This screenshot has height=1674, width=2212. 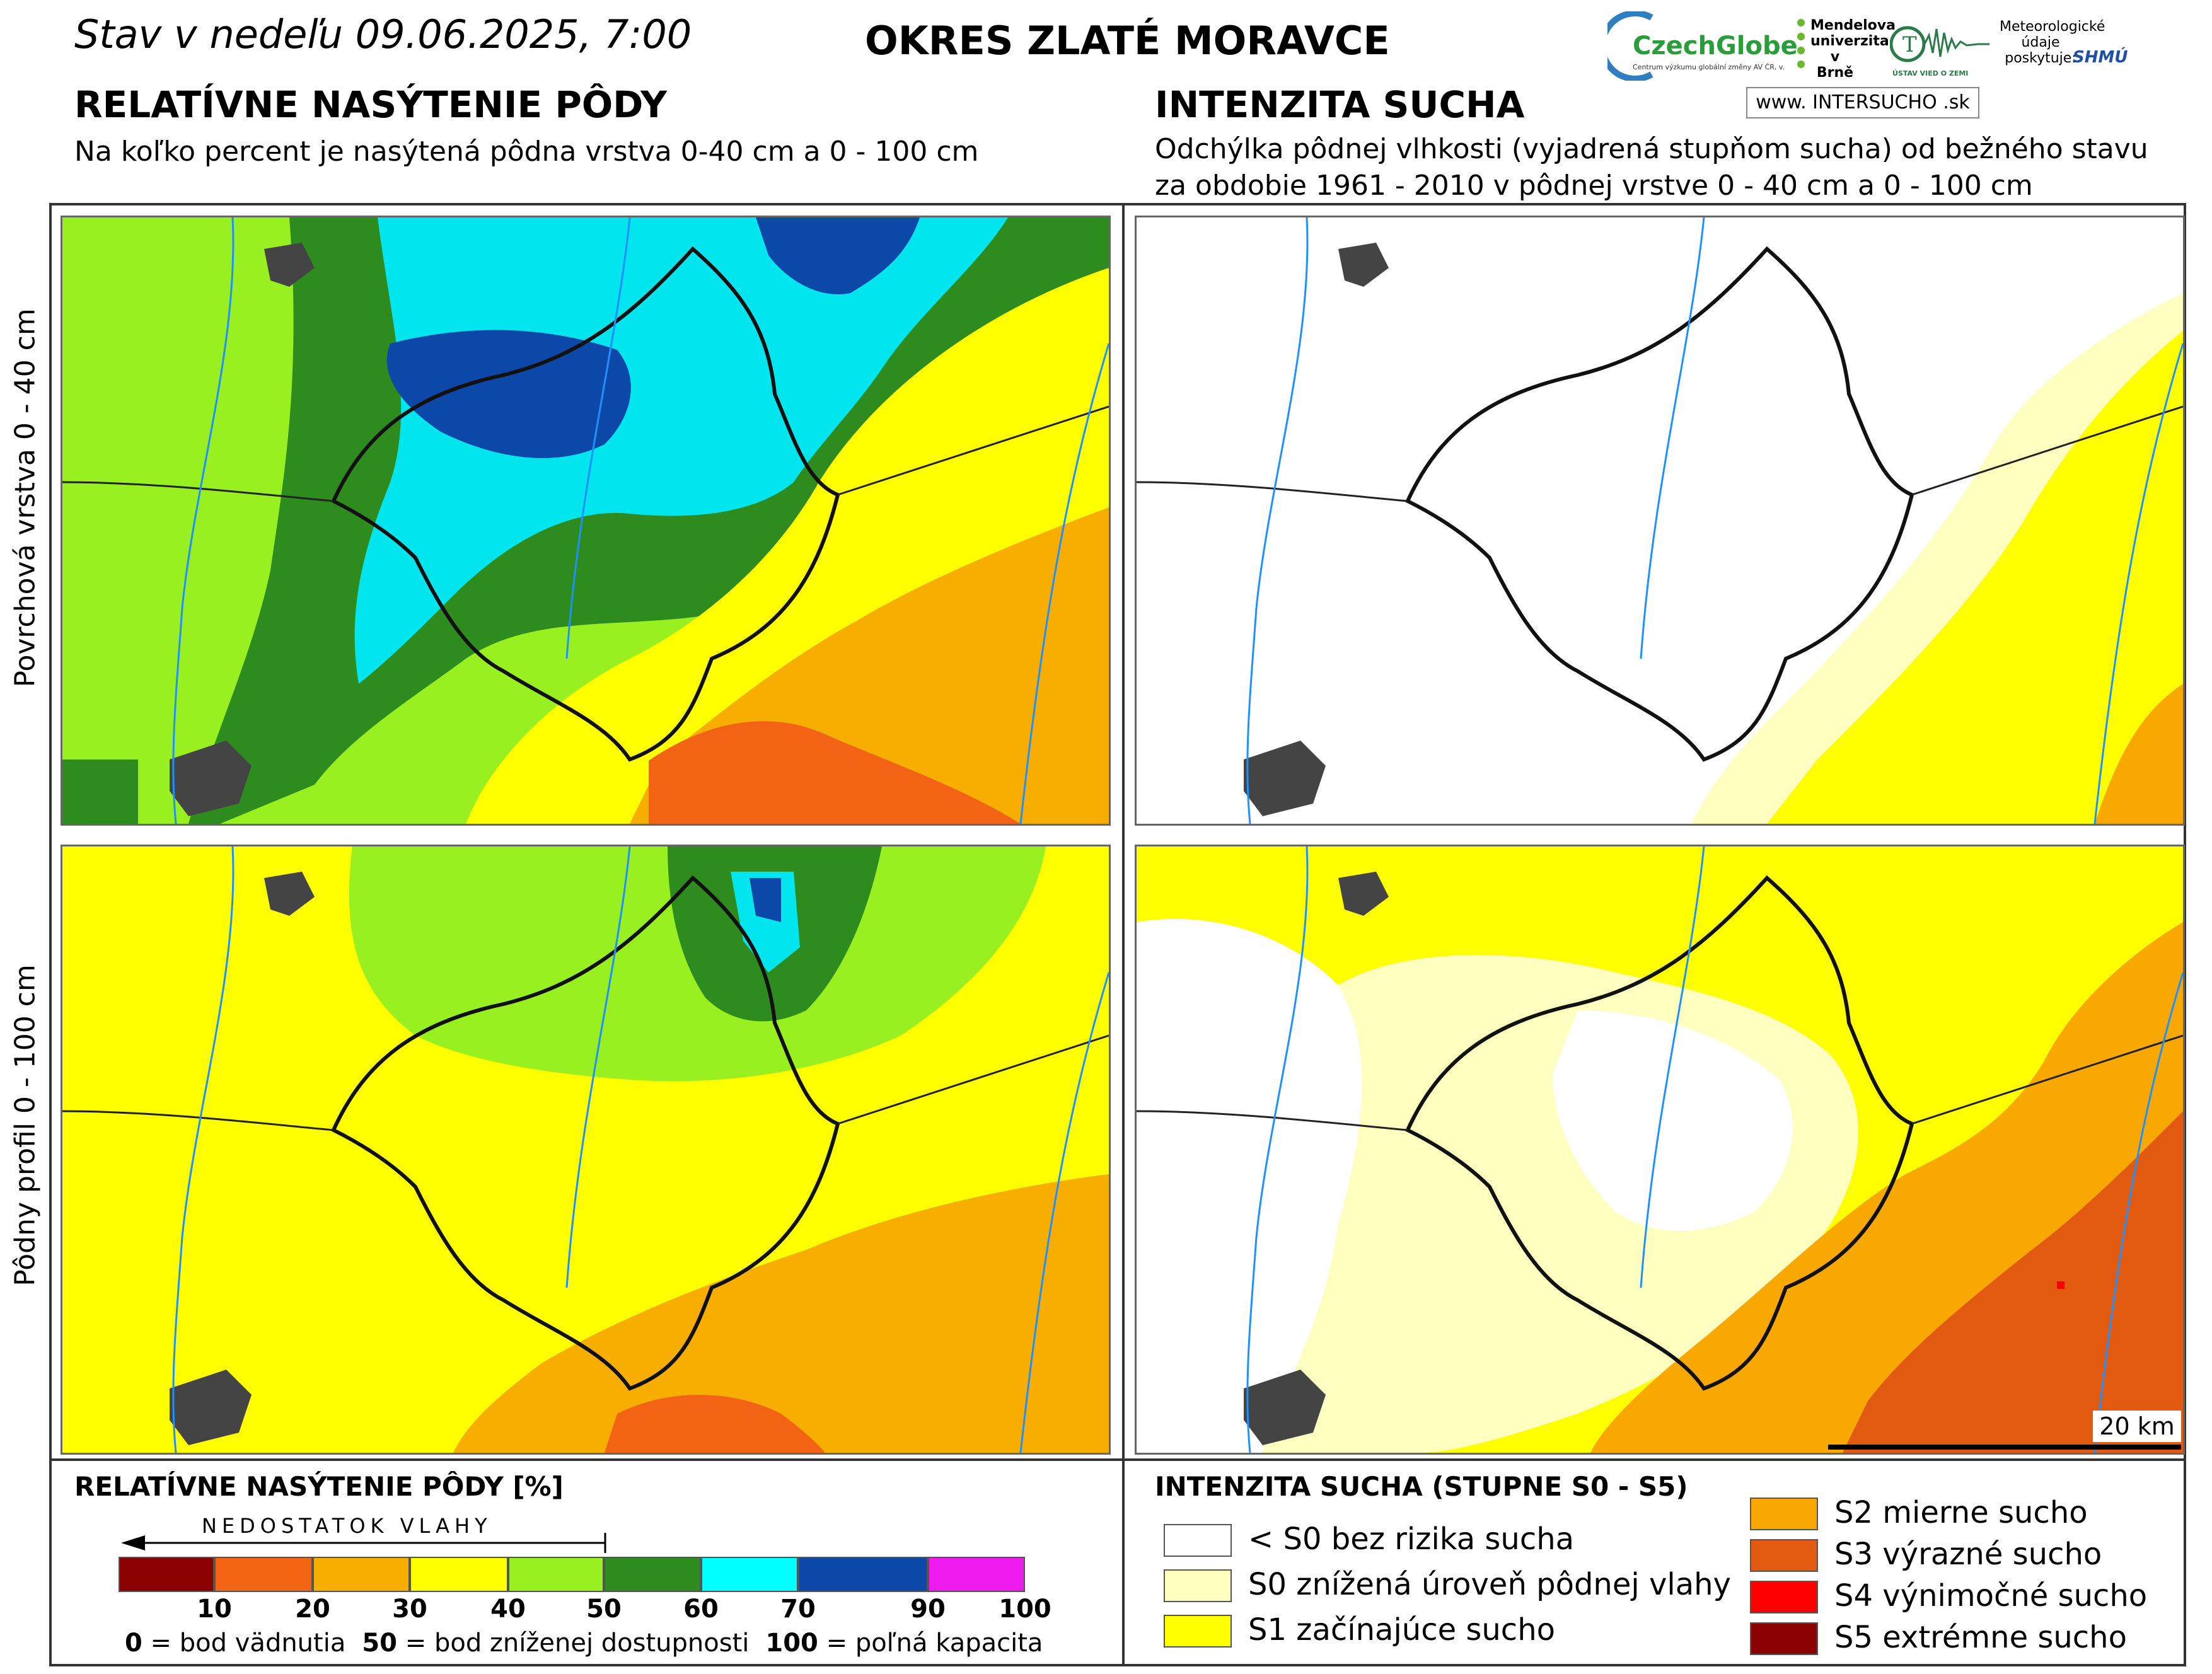 I want to click on drought-legend-label: S4 výnimočné sucho, so click(x=1991, y=1595).